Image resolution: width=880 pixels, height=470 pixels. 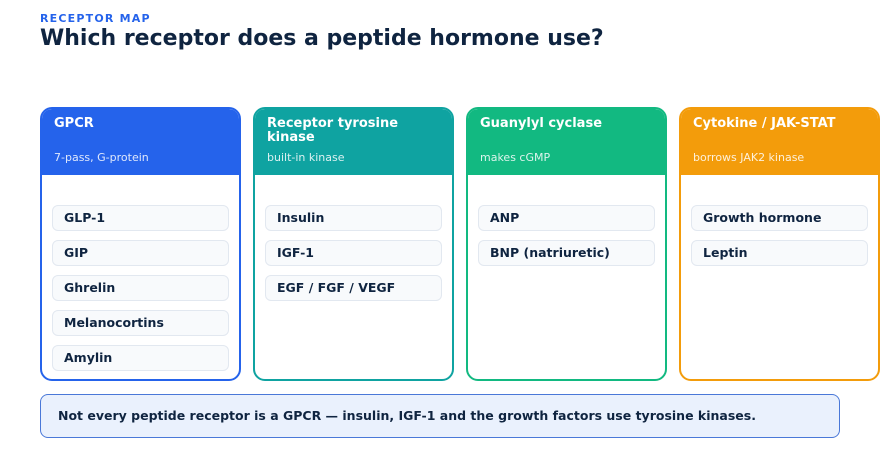 I want to click on column-subtitle: 7-pass, G-protein, so click(x=101, y=157).